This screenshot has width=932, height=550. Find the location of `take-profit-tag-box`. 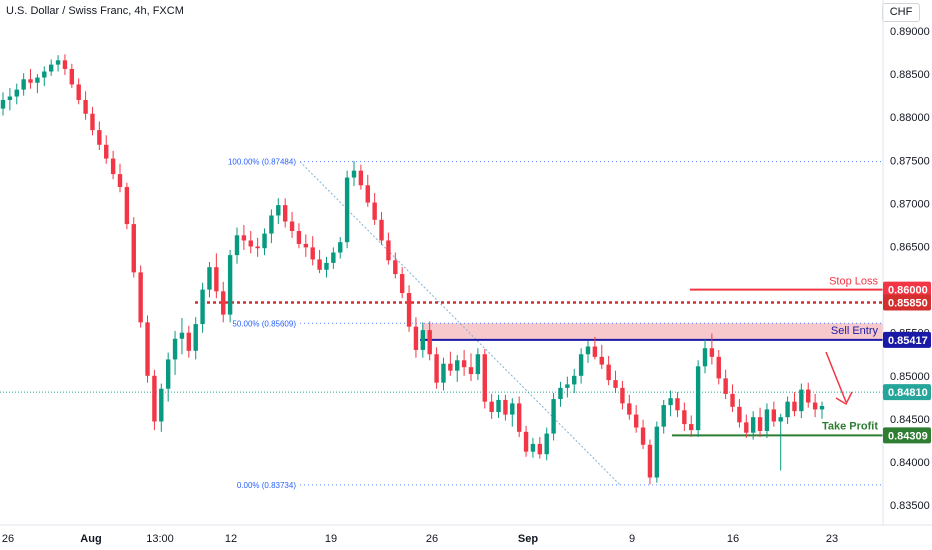

take-profit-tag-box is located at coordinates (907, 435).